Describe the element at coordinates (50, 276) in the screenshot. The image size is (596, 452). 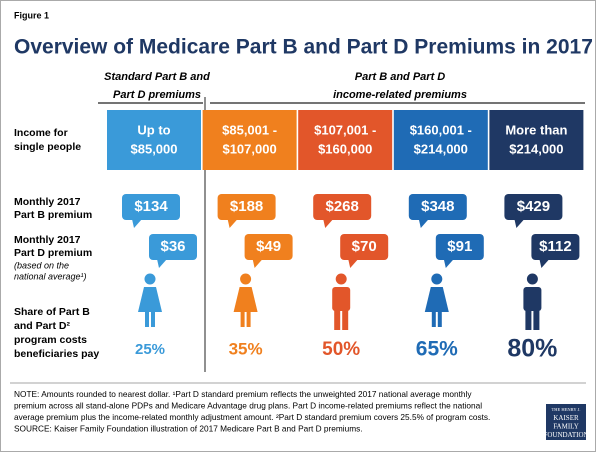
I see `row-label: national average¹)` at that location.